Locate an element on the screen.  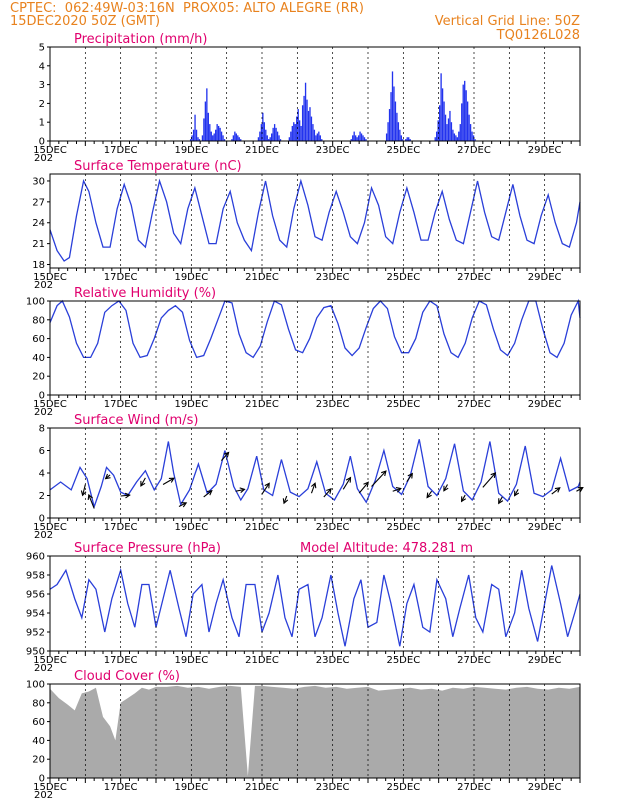
temperature-series-line is located at coordinates (315, 220).